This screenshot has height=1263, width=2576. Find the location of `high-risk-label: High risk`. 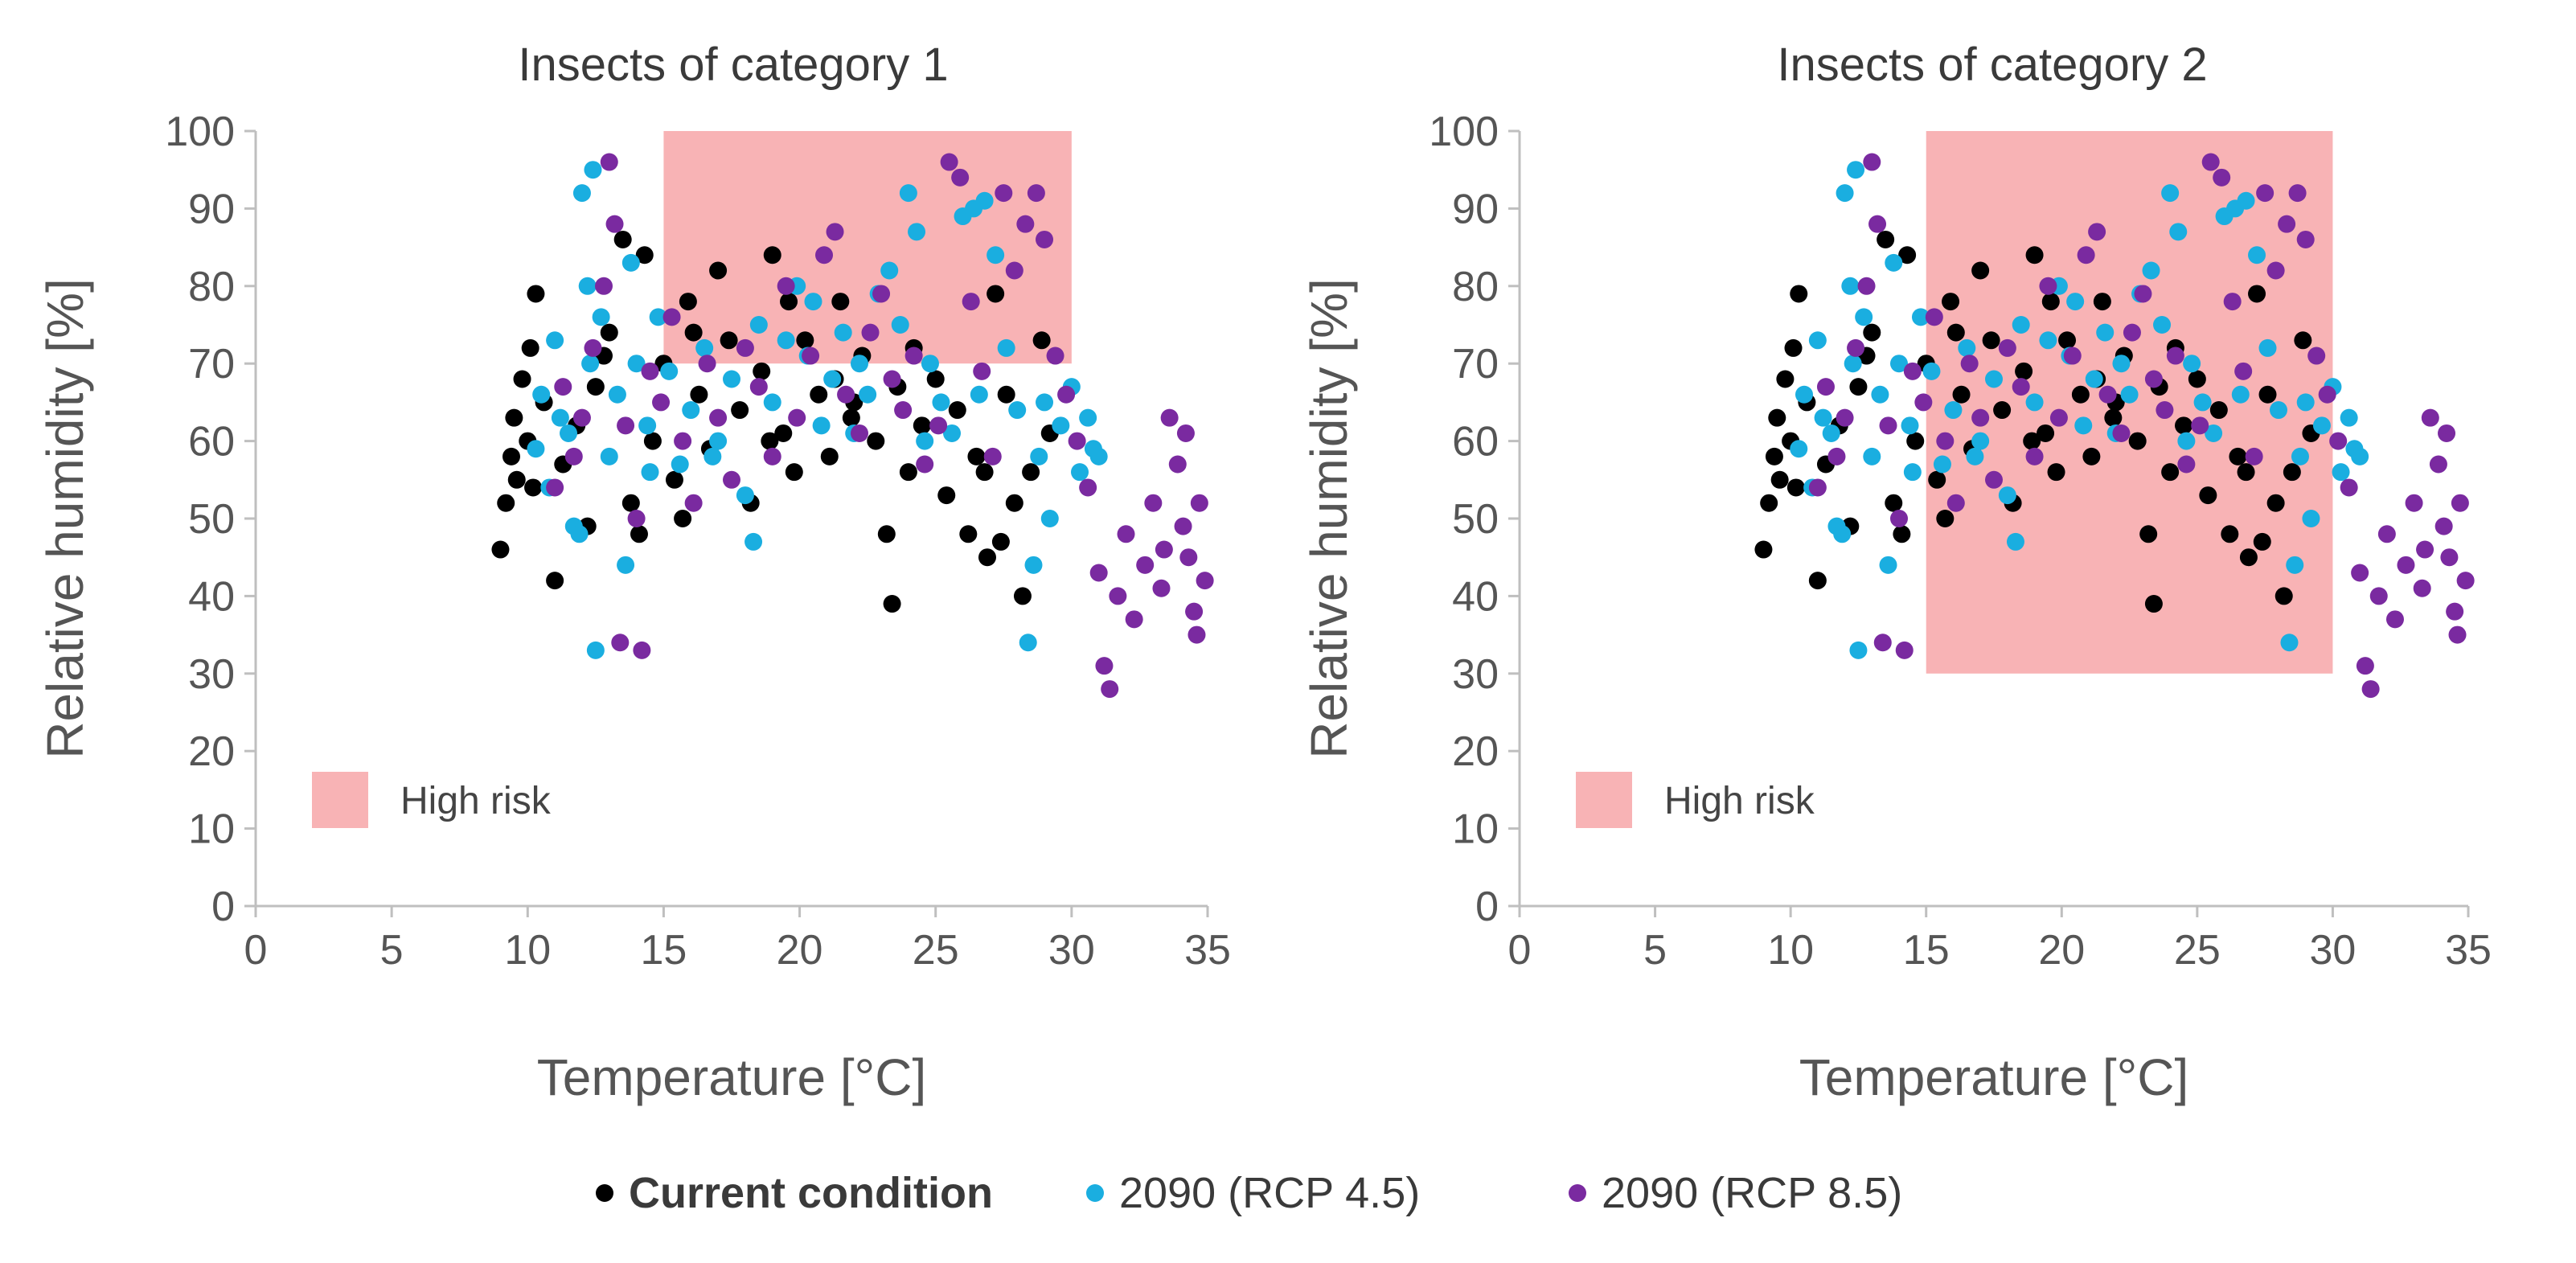

high-risk-label: High risk is located at coordinates (476, 801).